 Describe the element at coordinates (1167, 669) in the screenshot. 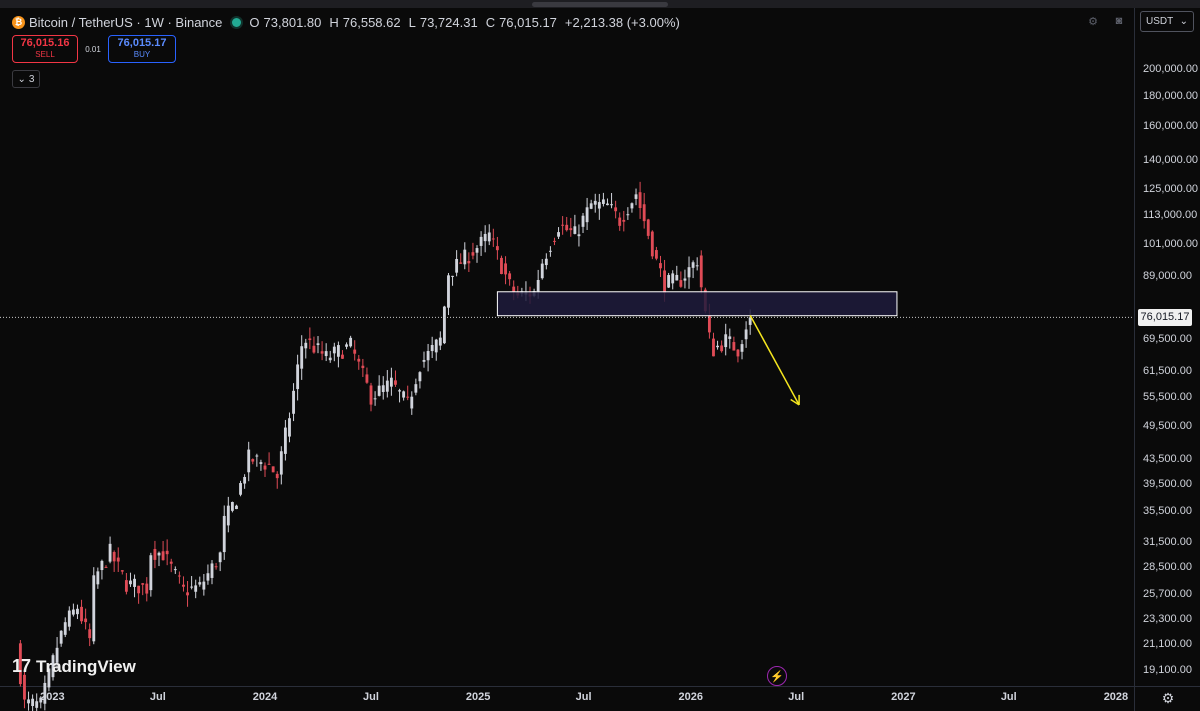

I see `price-tick-label: 19,100.00` at that location.